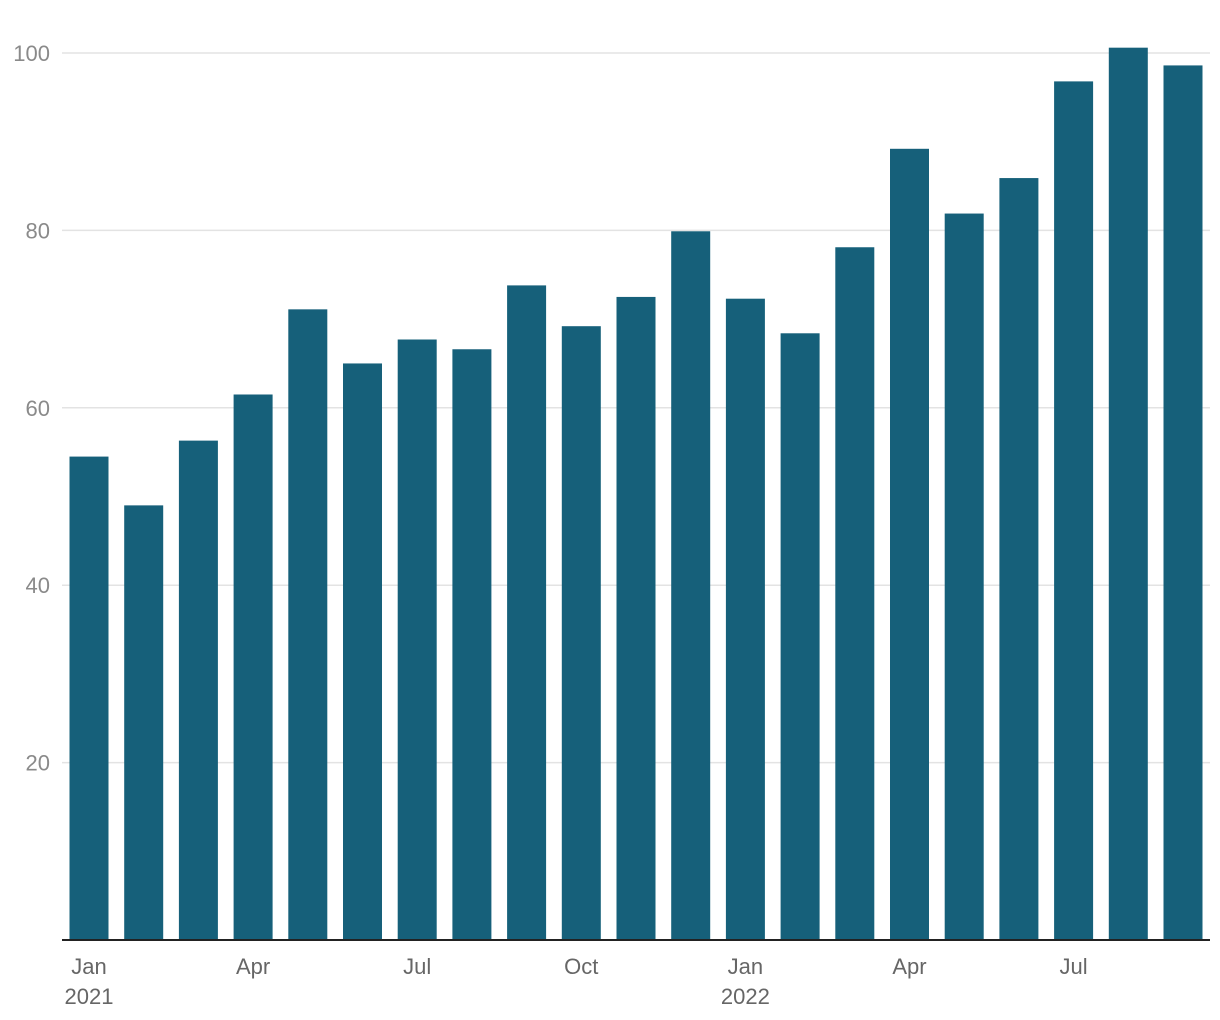 The height and width of the screenshot is (1020, 1220). Describe the element at coordinates (38, 763) in the screenshot. I see `y-tick-label-20: 20` at that location.